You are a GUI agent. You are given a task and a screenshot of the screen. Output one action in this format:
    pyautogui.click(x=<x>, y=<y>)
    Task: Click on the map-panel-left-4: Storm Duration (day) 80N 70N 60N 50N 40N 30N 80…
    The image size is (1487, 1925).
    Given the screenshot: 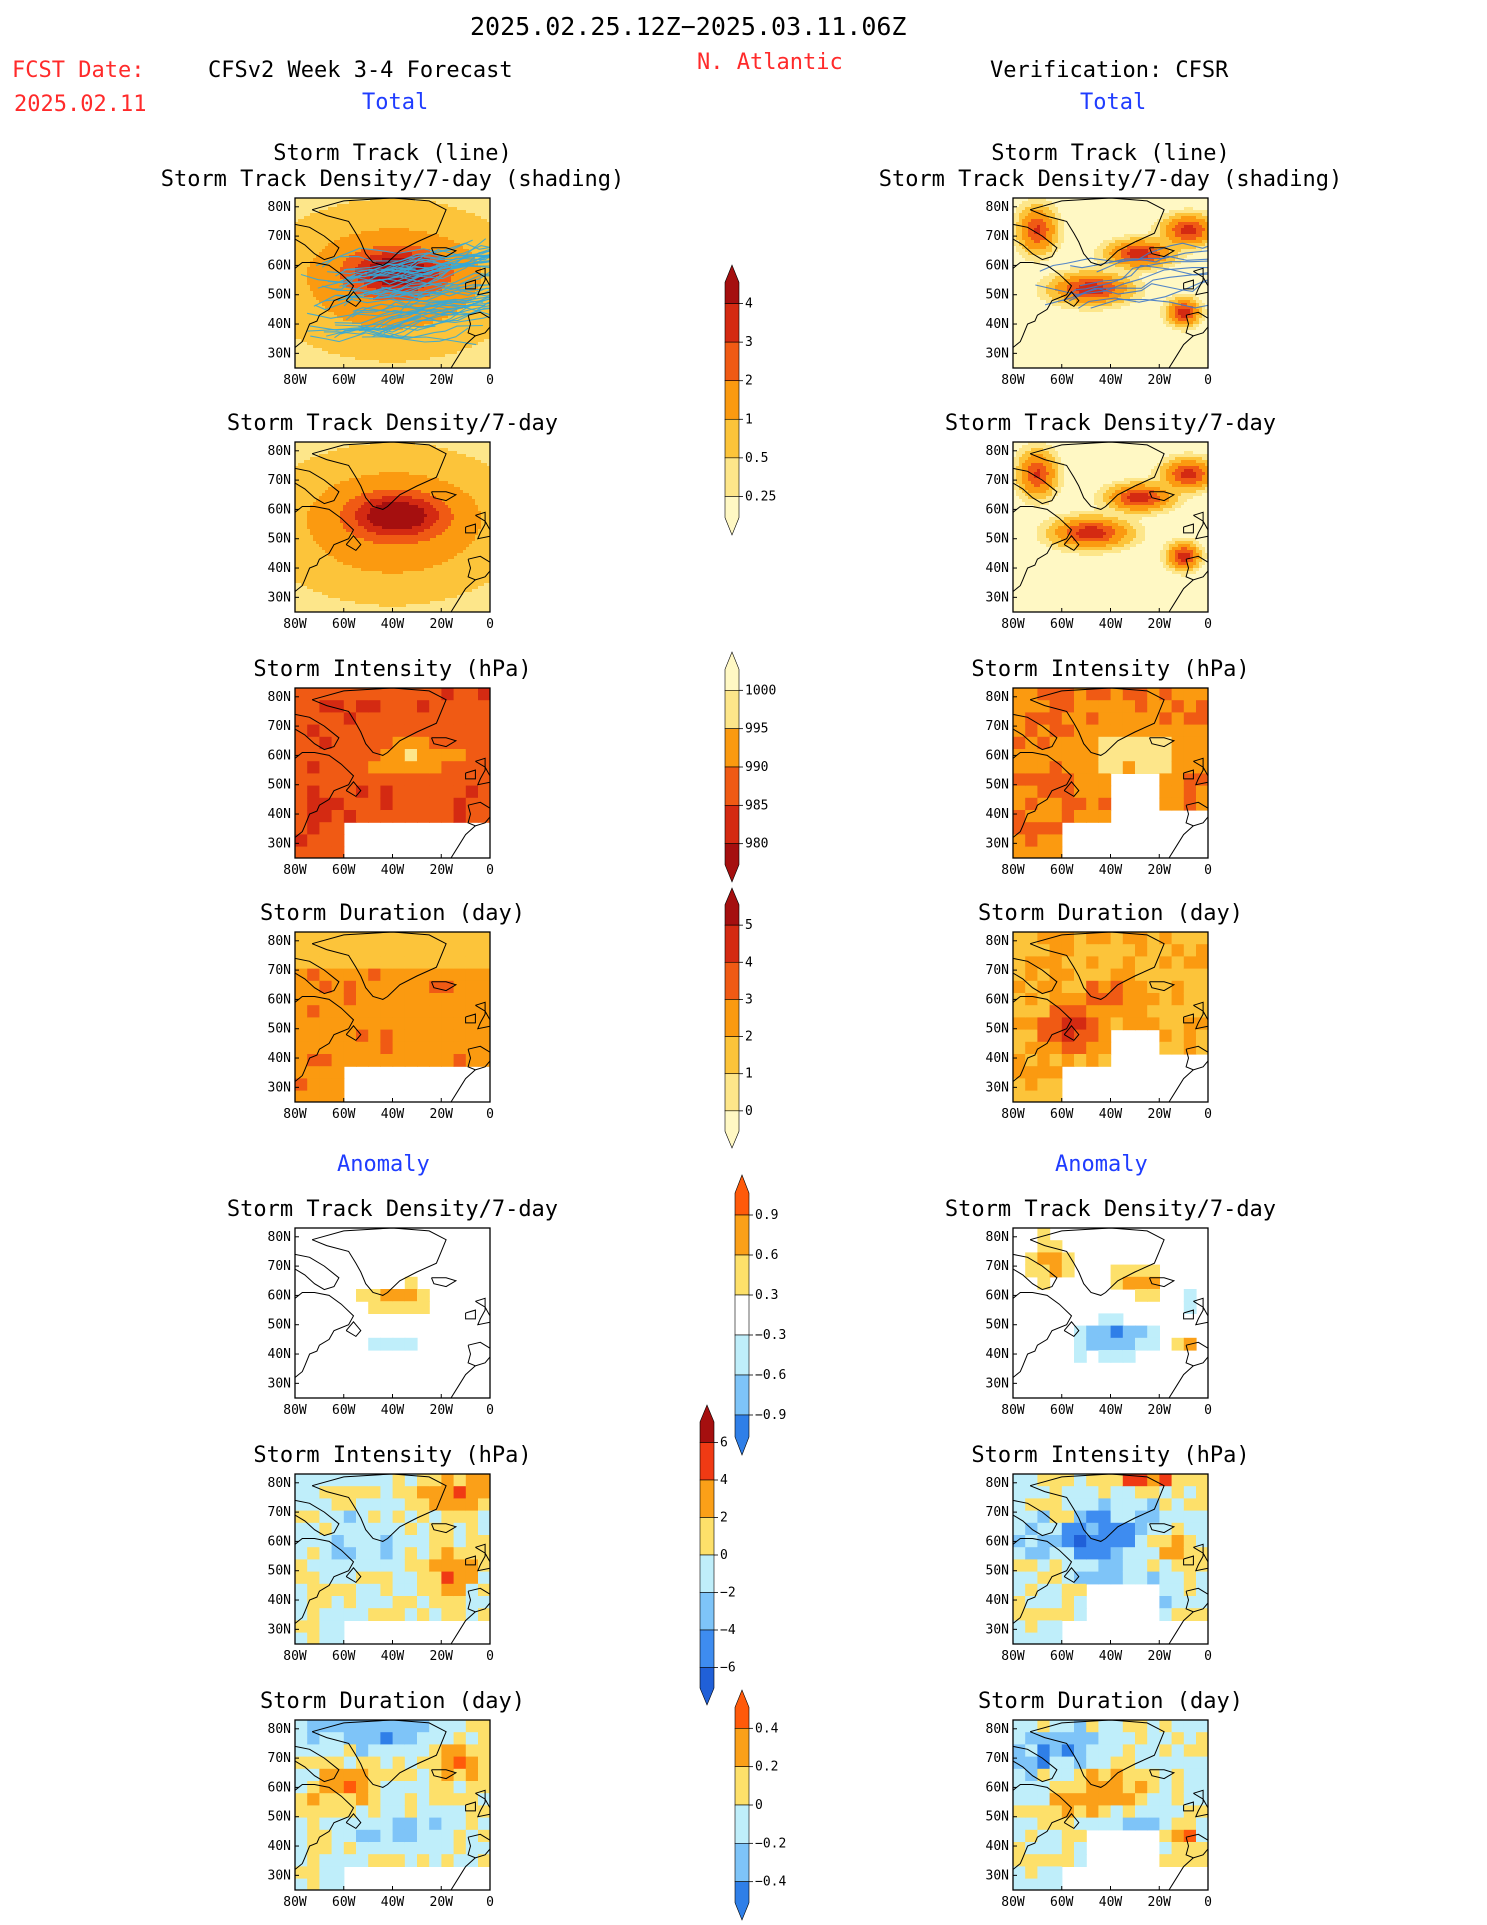 What is the action you would take?
    pyautogui.click(x=392, y=1011)
    